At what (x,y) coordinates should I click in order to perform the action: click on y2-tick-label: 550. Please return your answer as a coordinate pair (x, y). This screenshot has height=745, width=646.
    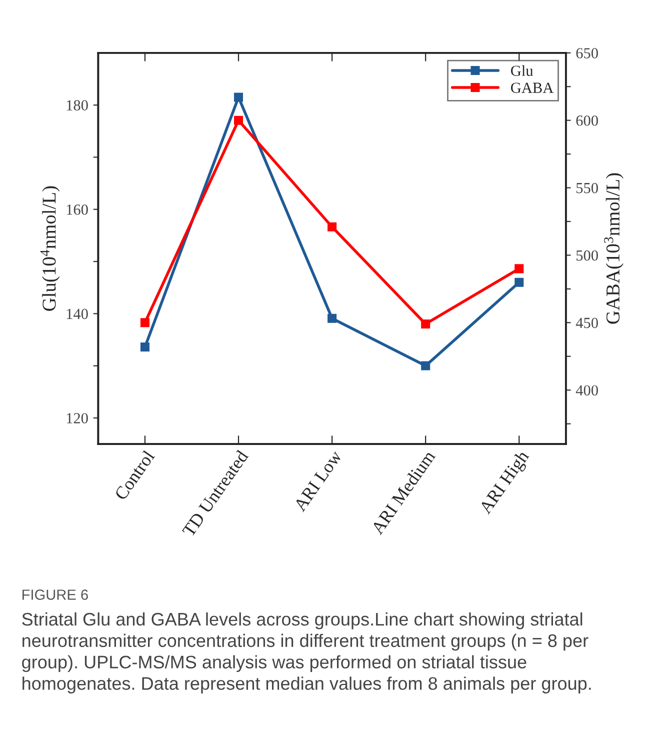
    Looking at the image, I should click on (587, 188).